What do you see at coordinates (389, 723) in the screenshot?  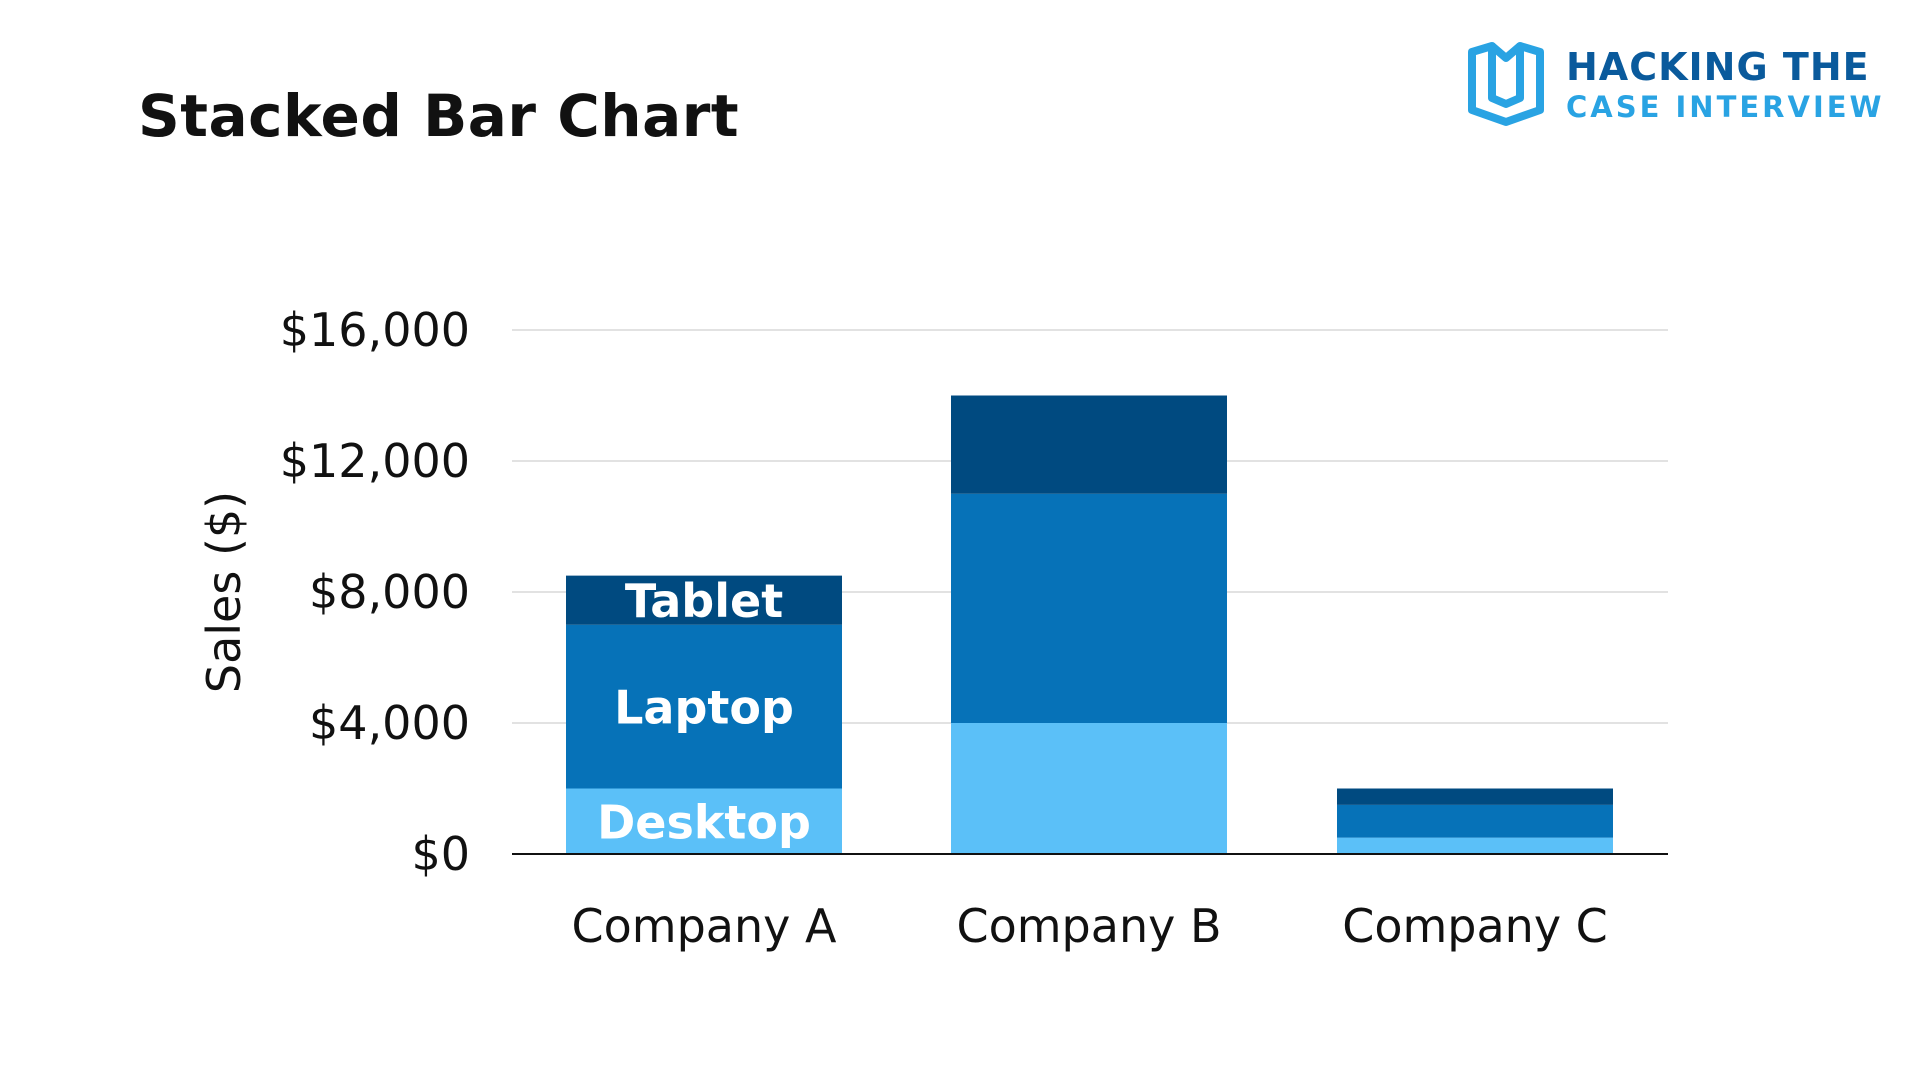 I see `y-tick-label: $4,000` at bounding box center [389, 723].